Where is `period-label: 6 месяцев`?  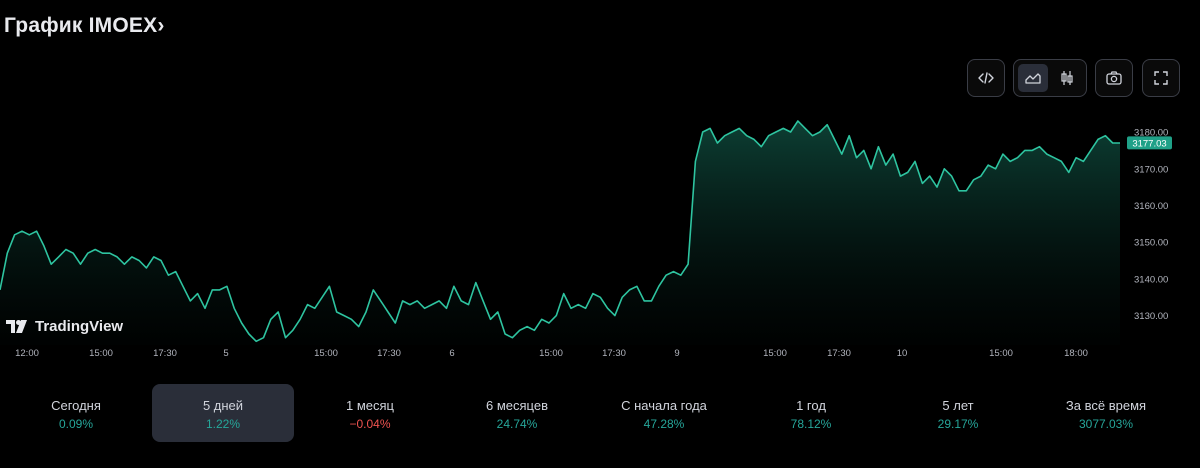
period-label: 6 месяцев is located at coordinates (517, 405).